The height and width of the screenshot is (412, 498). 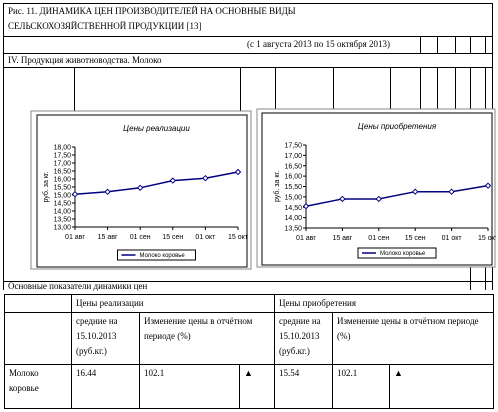 I want to click on section: IV. Продукция животноводства. Молоко, so click(x=85, y=60).